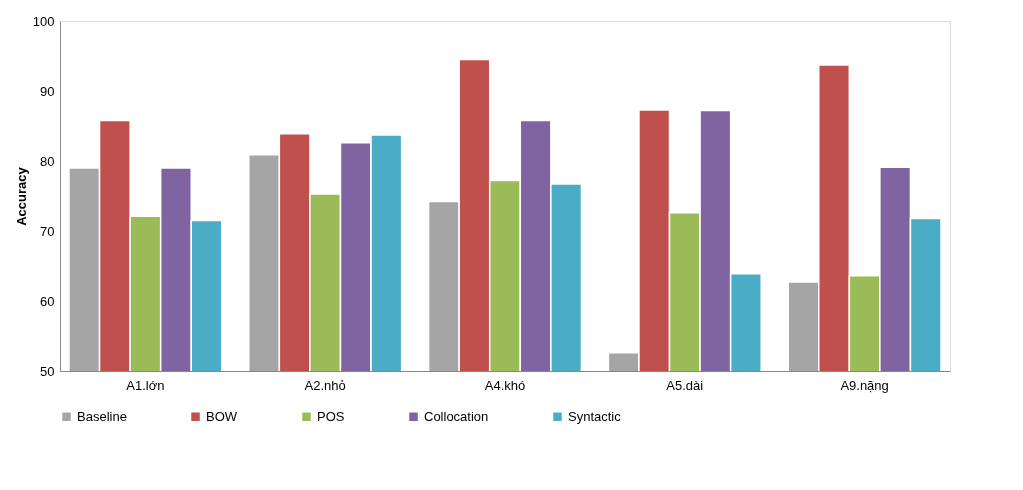 This screenshot has width=1023, height=490. I want to click on y-tick-label: 50, so click(47, 371).